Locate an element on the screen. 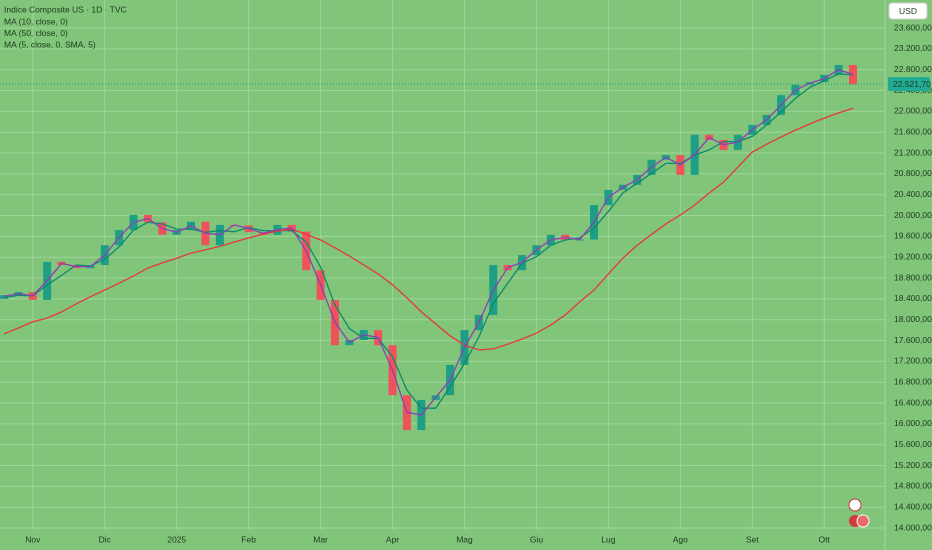 This screenshot has height=550, width=932. legend-entry: MA (10, close, 0) is located at coordinates (36, 21).